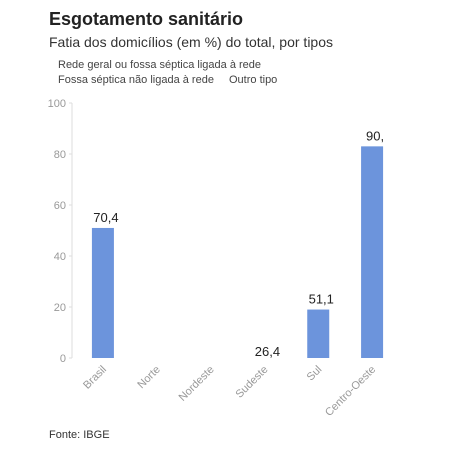  Describe the element at coordinates (79, 435) in the screenshot. I see `source-note: Fonte: IBGE` at that location.